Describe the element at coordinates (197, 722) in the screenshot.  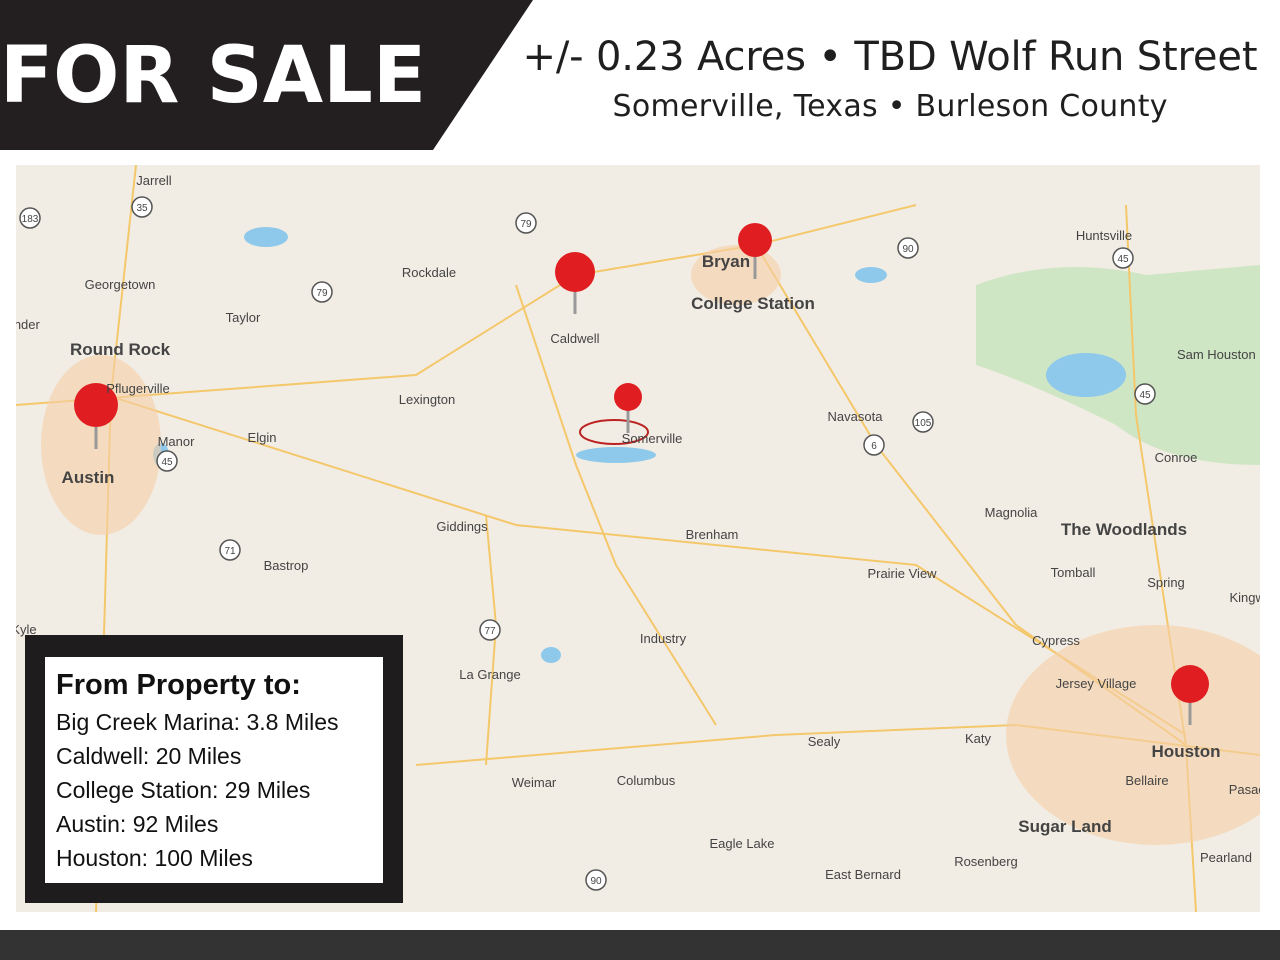
I see `distance-line: Big Creek Marina: 3.8 Miles` at that location.